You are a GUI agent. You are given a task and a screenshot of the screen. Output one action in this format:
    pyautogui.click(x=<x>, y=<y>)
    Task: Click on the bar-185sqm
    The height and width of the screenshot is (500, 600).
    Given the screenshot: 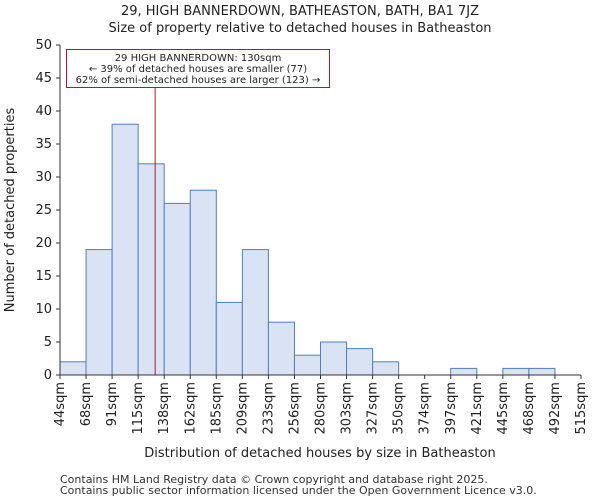 What is the action you would take?
    pyautogui.click(x=229, y=338)
    